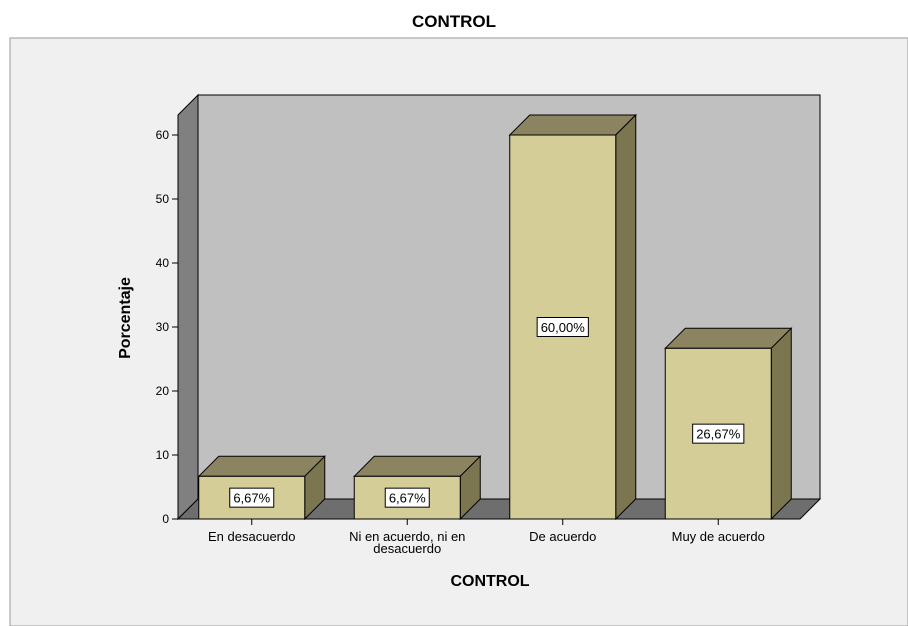 The height and width of the screenshot is (626, 908). What do you see at coordinates (188, 307) in the screenshot?
I see `side-wall` at bounding box center [188, 307].